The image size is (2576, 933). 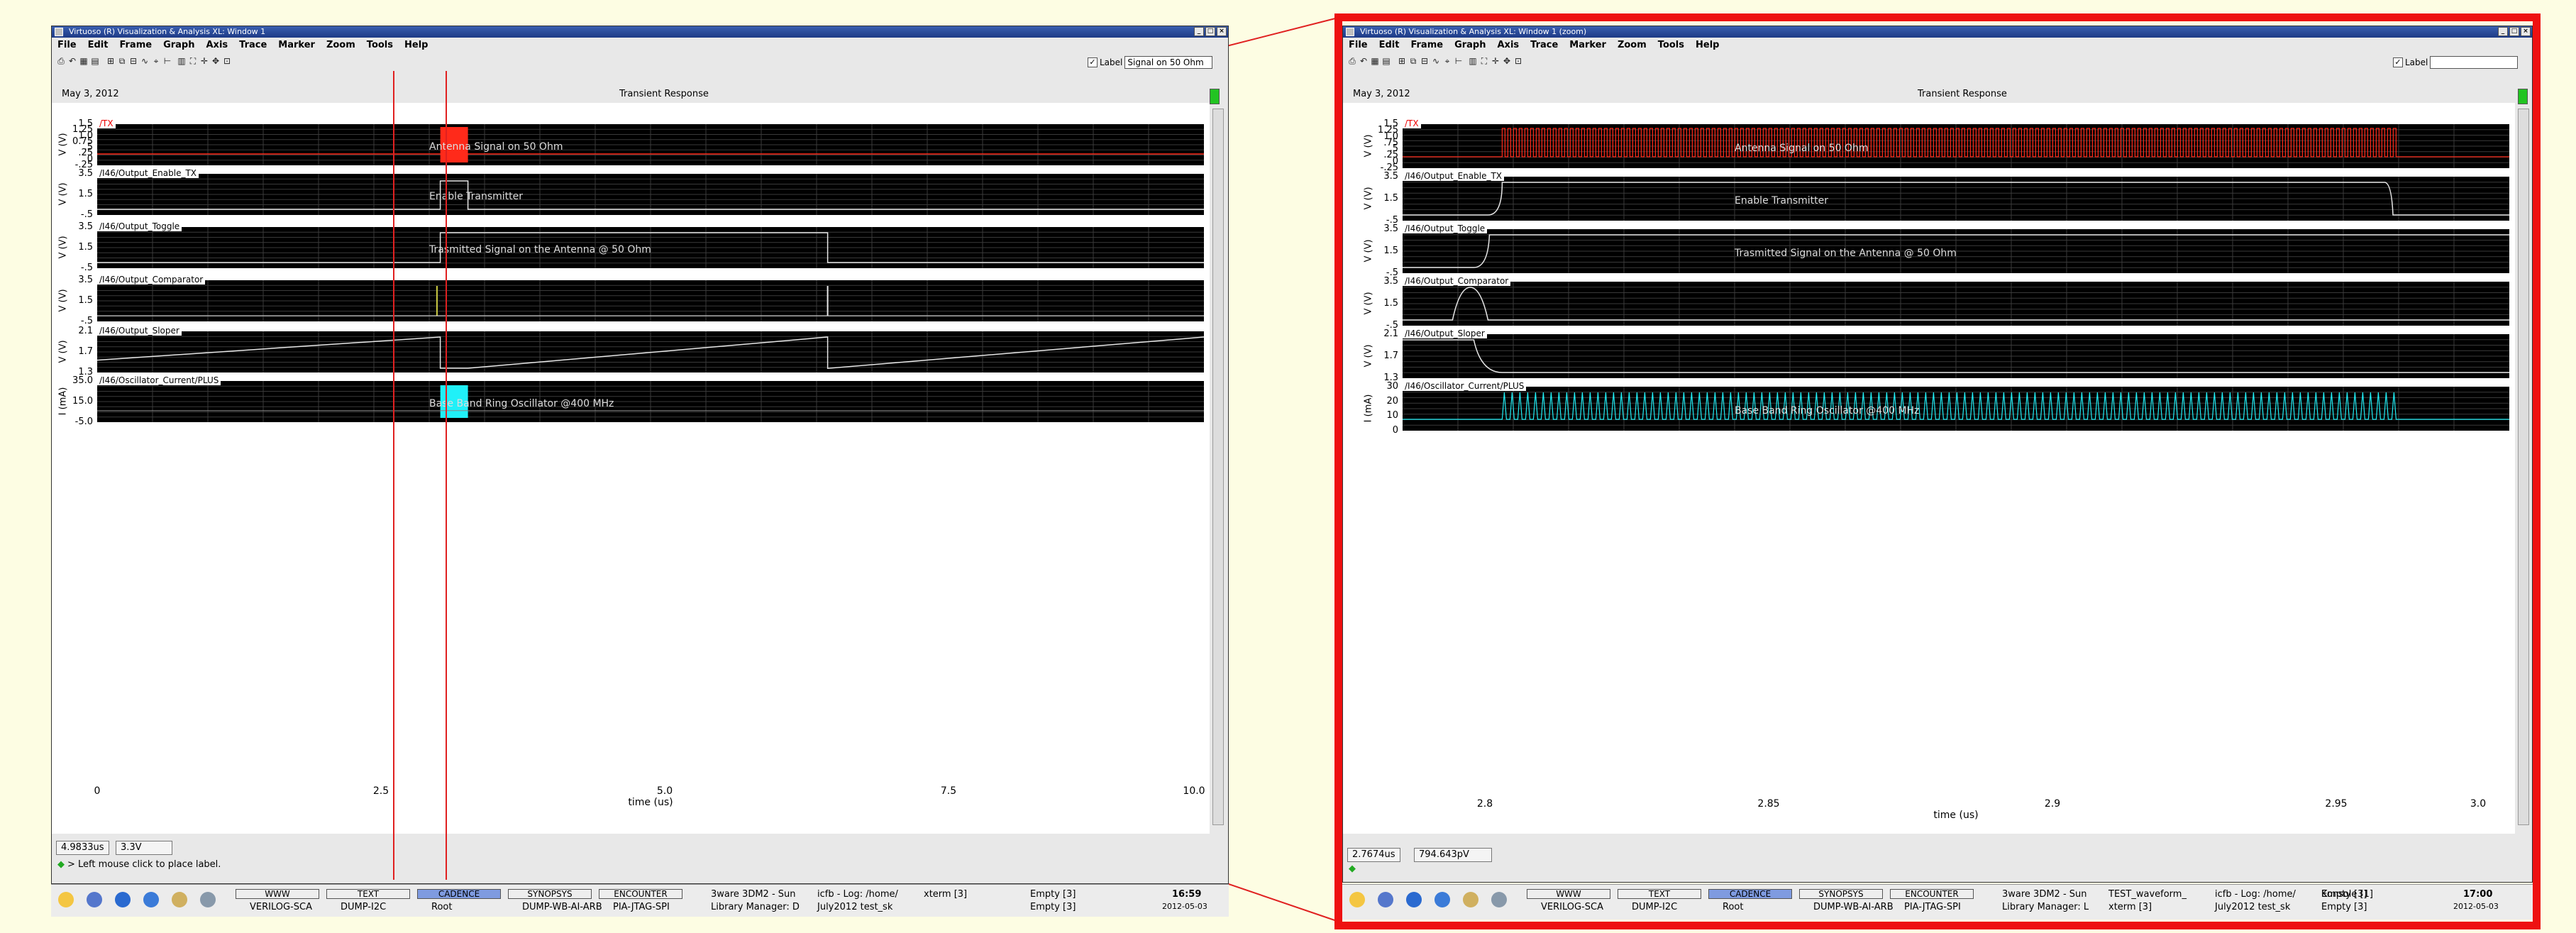 I want to click on waveform-panel: /I46/Output_Comparator, so click(x=1956, y=301).